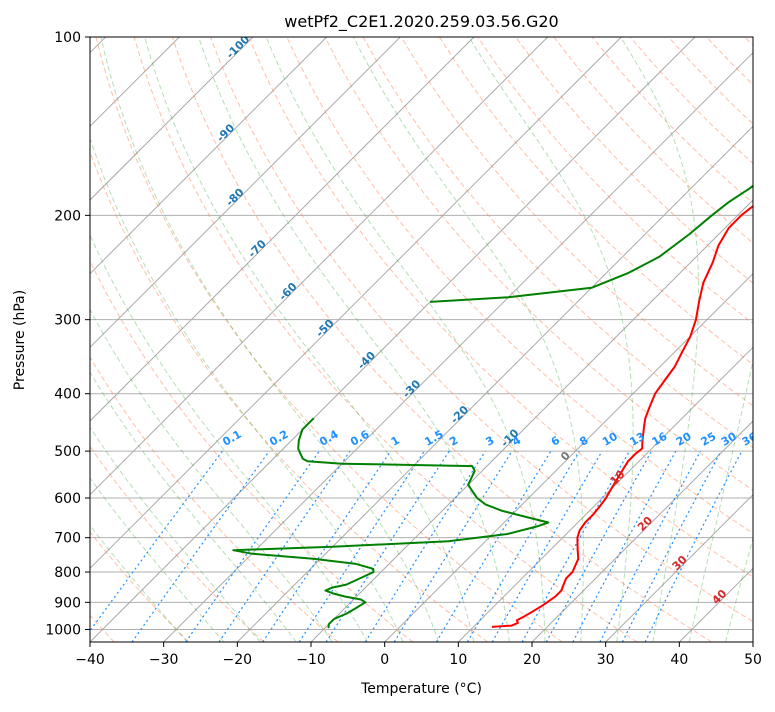 This screenshot has width=775, height=712. Describe the element at coordinates (238, 660) in the screenshot. I see `x-tick-label: −20` at that location.